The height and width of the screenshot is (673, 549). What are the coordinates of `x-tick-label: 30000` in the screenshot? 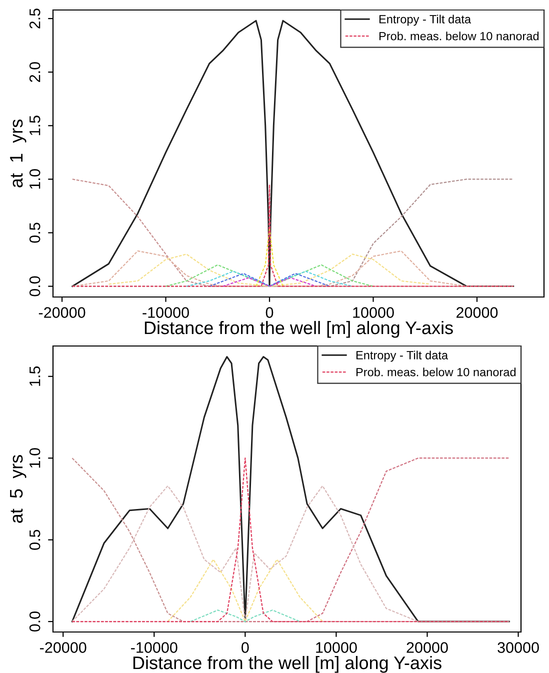 It's located at (518, 647).